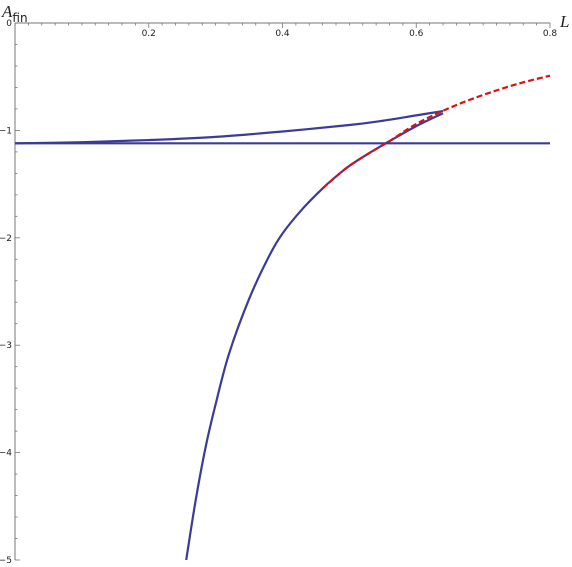 Image resolution: width=572 pixels, height=567 pixels. What do you see at coordinates (6, 239) in the screenshot?
I see `y-tick-label: −2` at bounding box center [6, 239].